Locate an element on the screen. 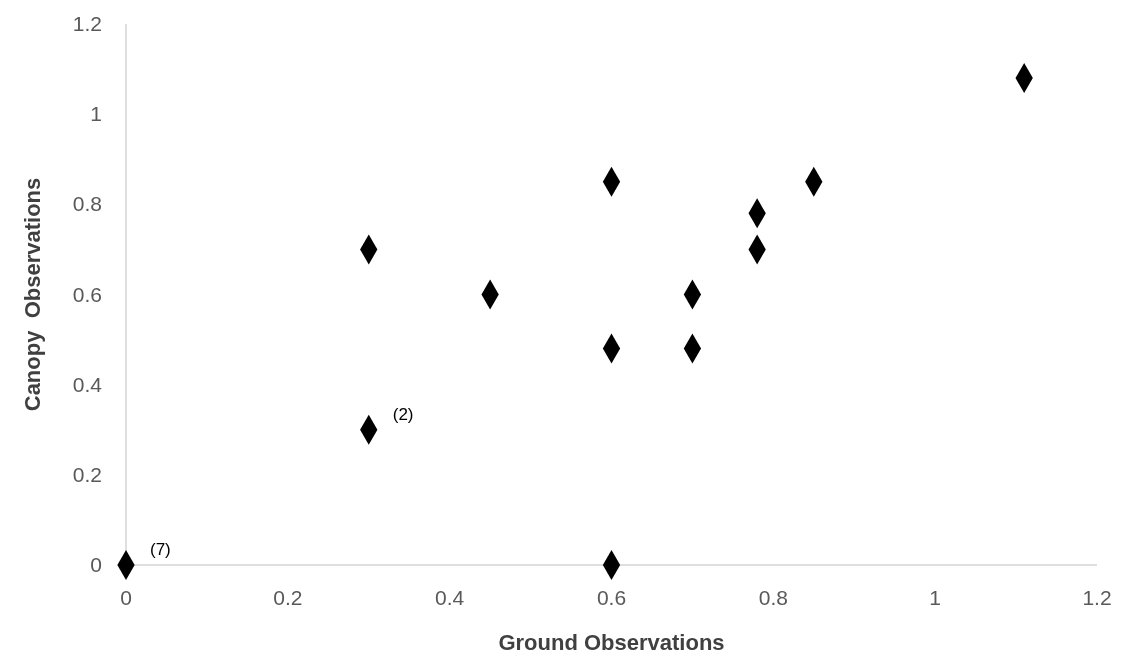  x-tick-label: 0 is located at coordinates (126, 597).